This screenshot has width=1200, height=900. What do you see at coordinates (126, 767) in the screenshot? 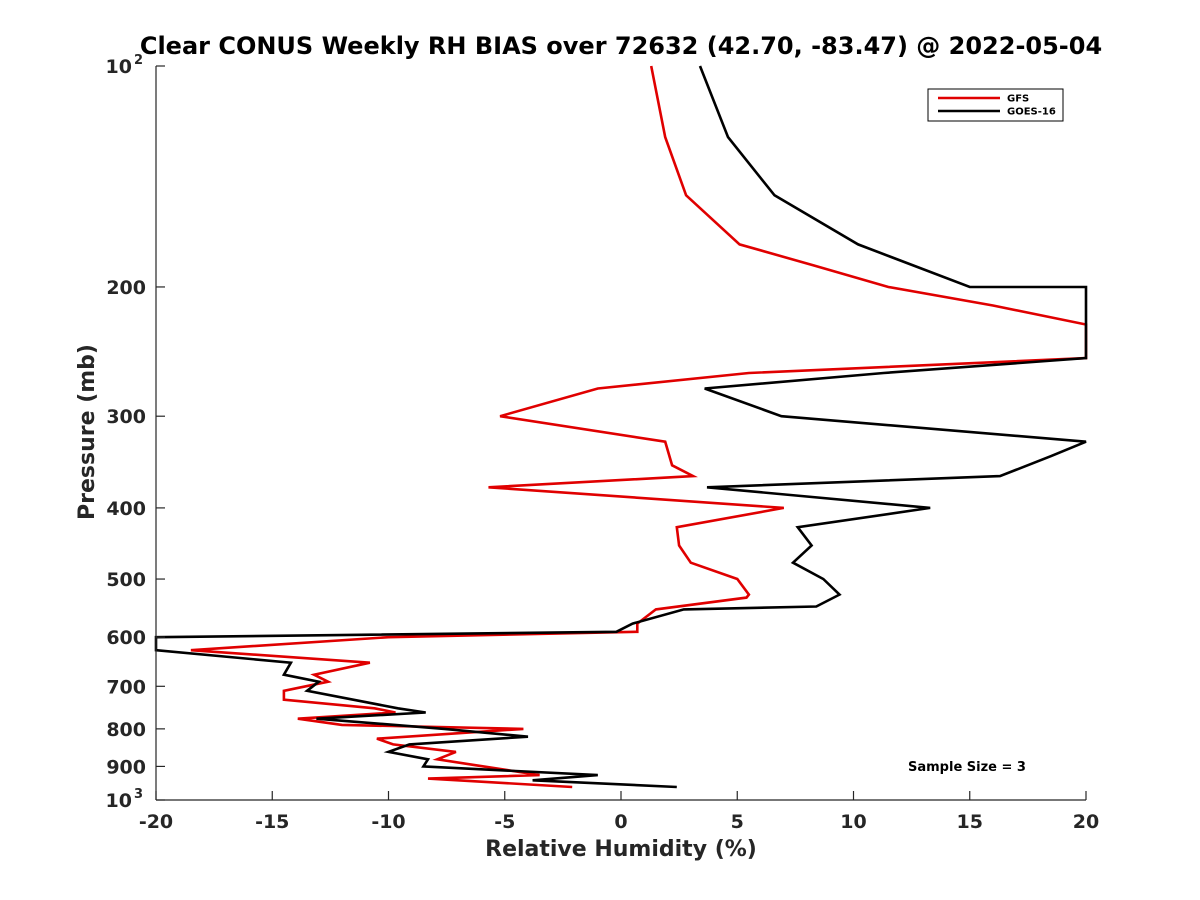
I see `y-tick-label: 900` at bounding box center [126, 767].